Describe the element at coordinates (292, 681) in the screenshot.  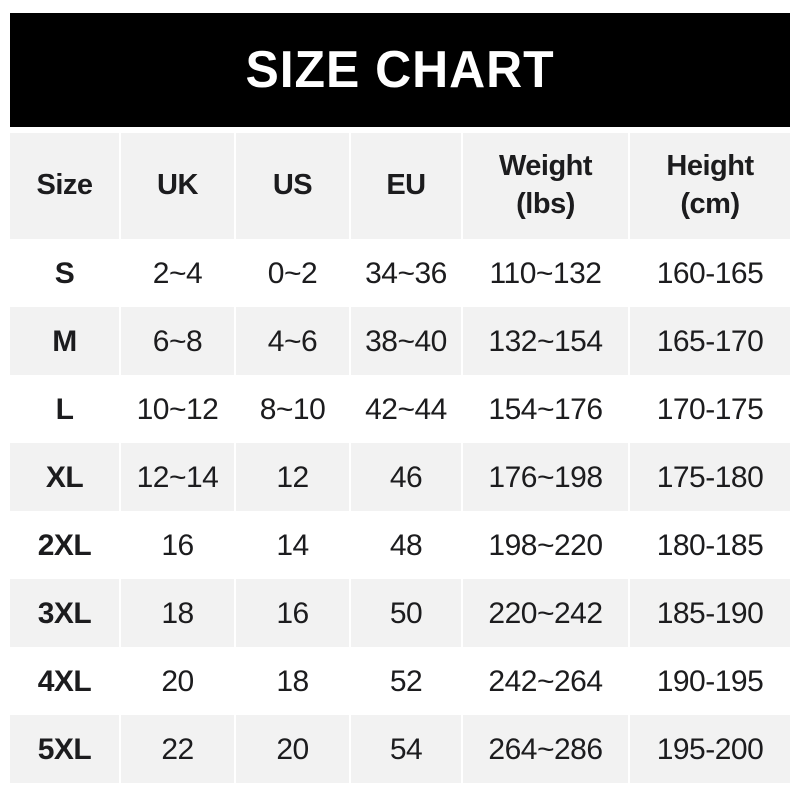
I see `row-4xl-us: 18` at that location.